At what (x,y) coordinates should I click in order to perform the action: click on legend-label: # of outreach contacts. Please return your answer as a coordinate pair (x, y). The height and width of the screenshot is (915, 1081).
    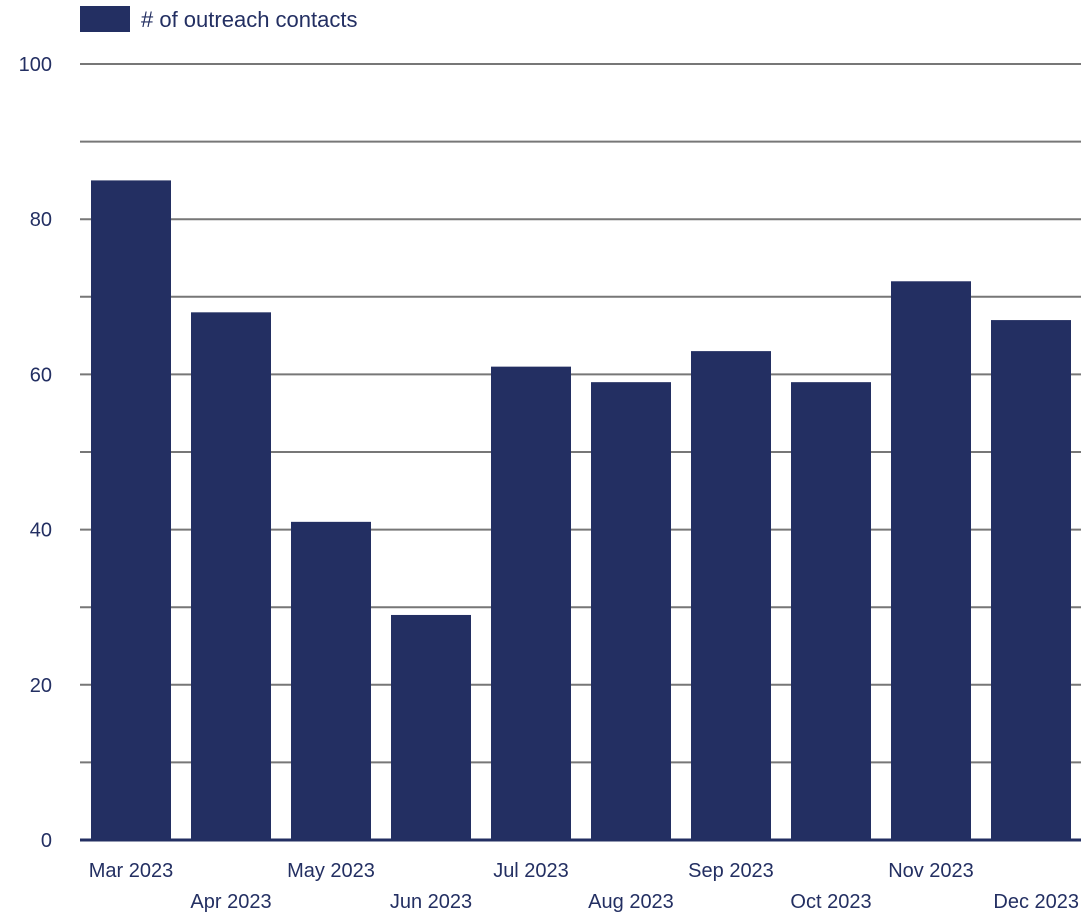
    Looking at the image, I should click on (249, 19).